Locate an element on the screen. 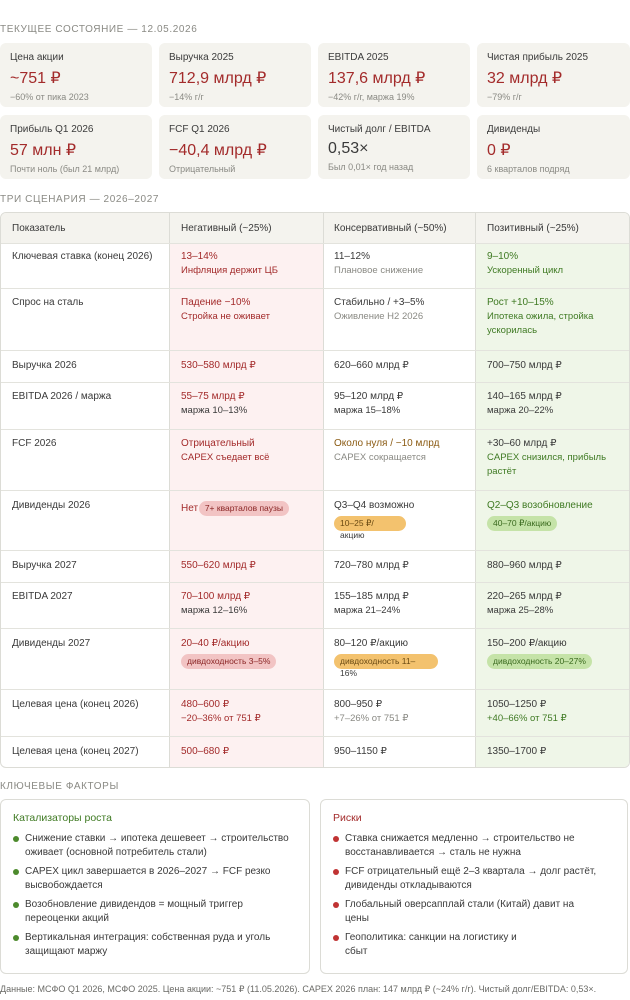 The image size is (630, 1000). card-value: 712,9 млрд ₽ is located at coordinates (218, 78).